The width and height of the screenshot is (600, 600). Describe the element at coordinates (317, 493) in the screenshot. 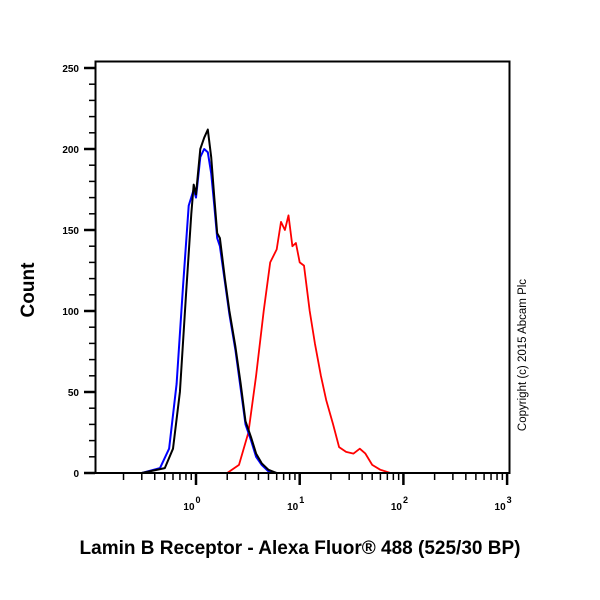

I see `x-axis: 10⁰ 10¹ 10² 10³` at that location.